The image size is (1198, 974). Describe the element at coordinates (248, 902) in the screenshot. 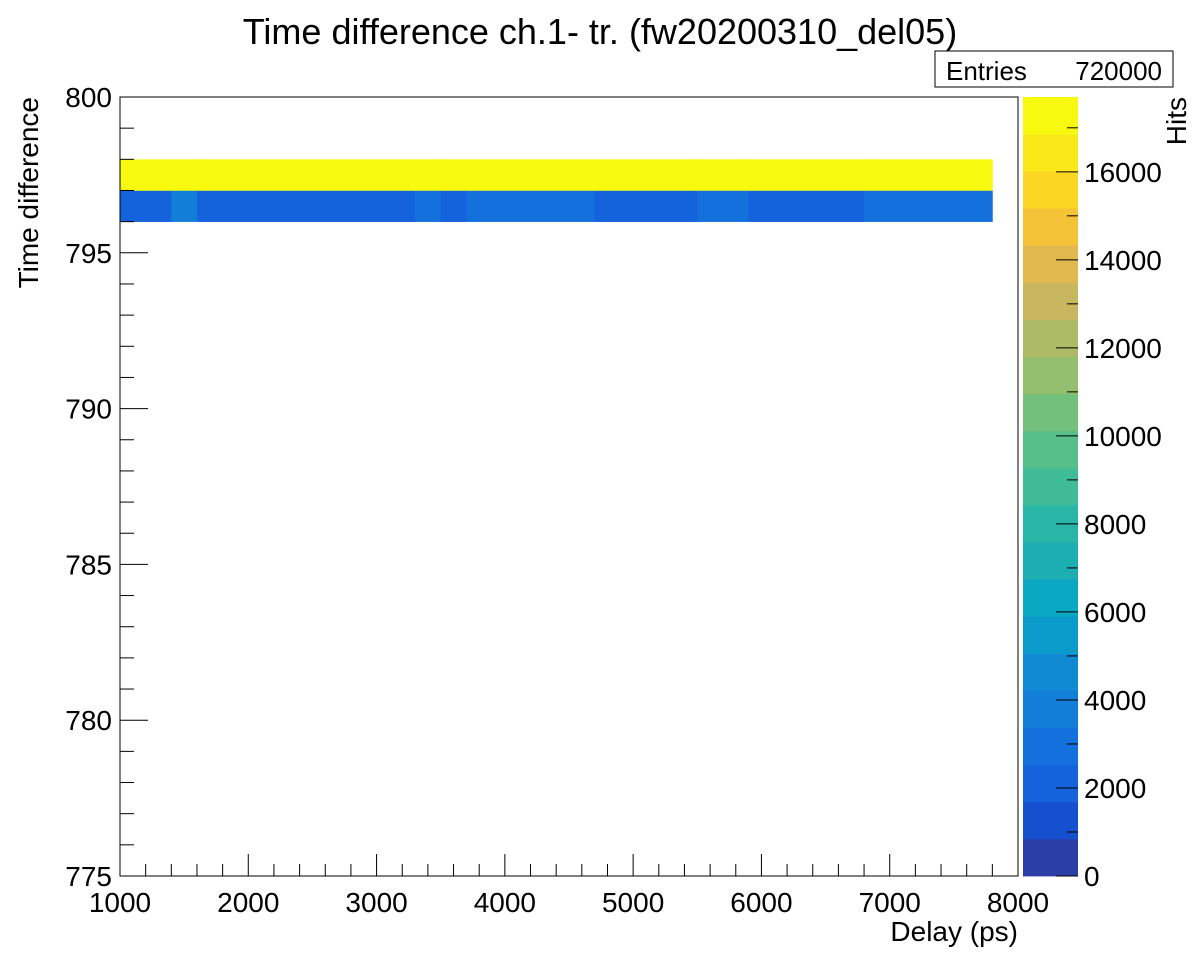

I see `x-tick-label: 2000` at that location.